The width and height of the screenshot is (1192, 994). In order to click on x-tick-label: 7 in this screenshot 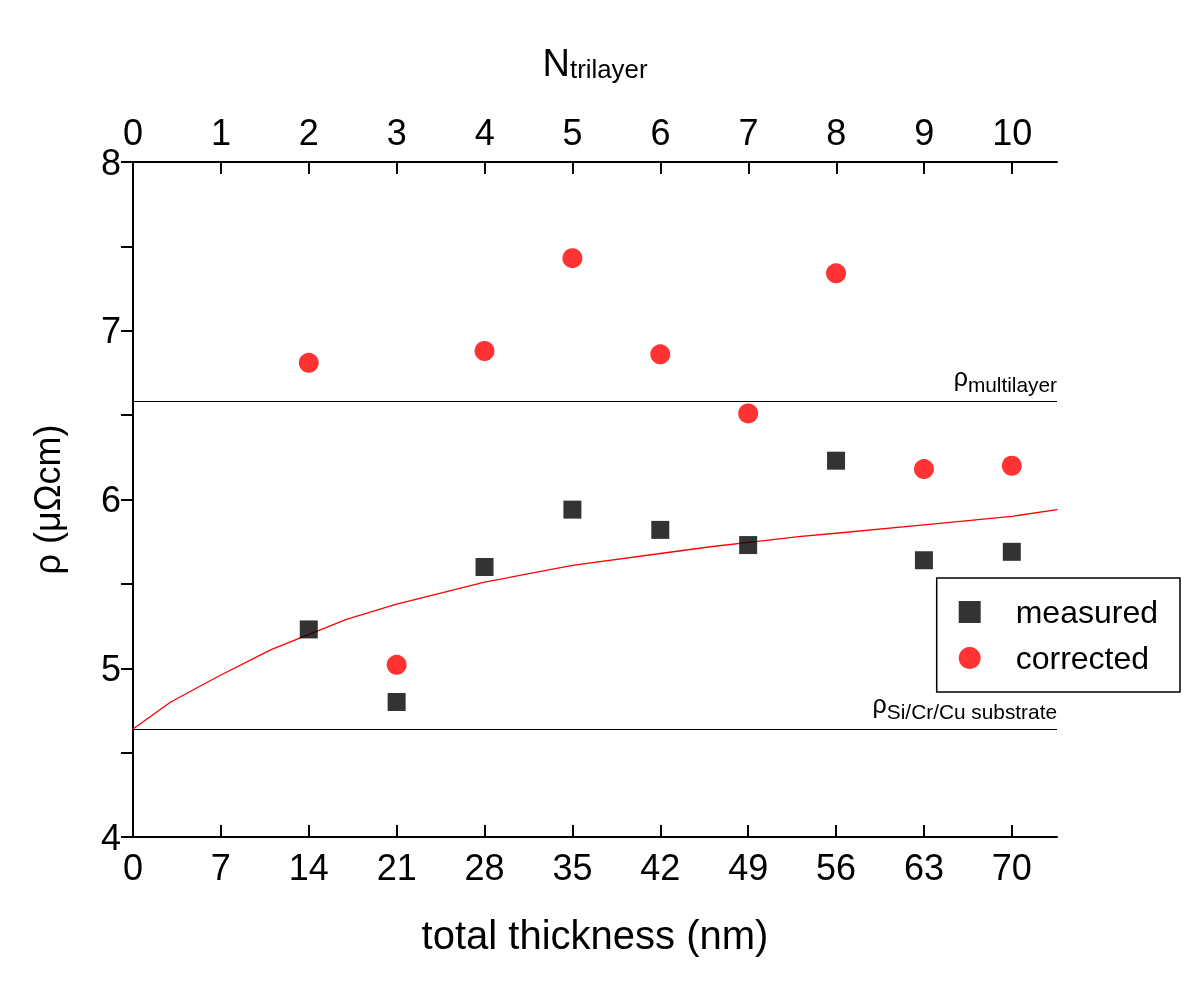, I will do `click(220, 867)`.